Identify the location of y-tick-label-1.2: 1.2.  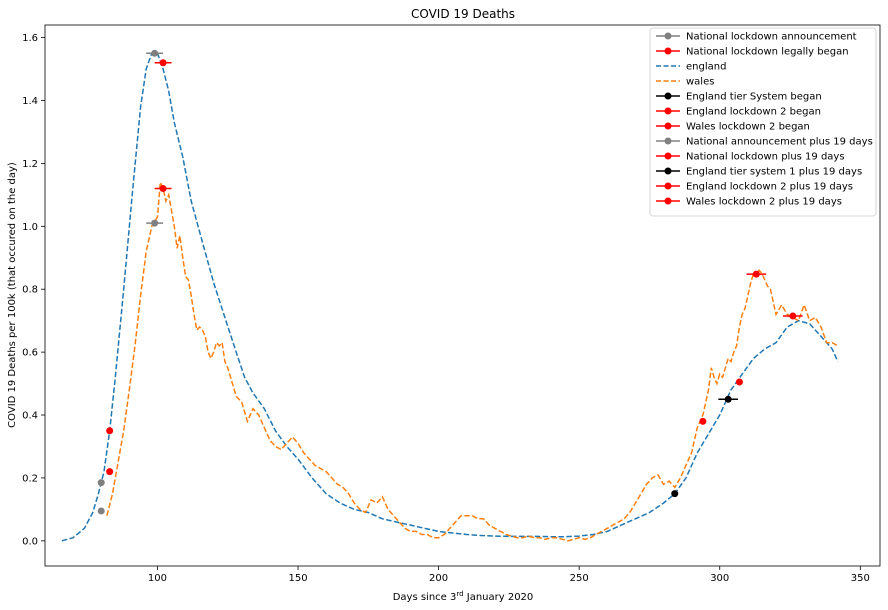
(30, 164).